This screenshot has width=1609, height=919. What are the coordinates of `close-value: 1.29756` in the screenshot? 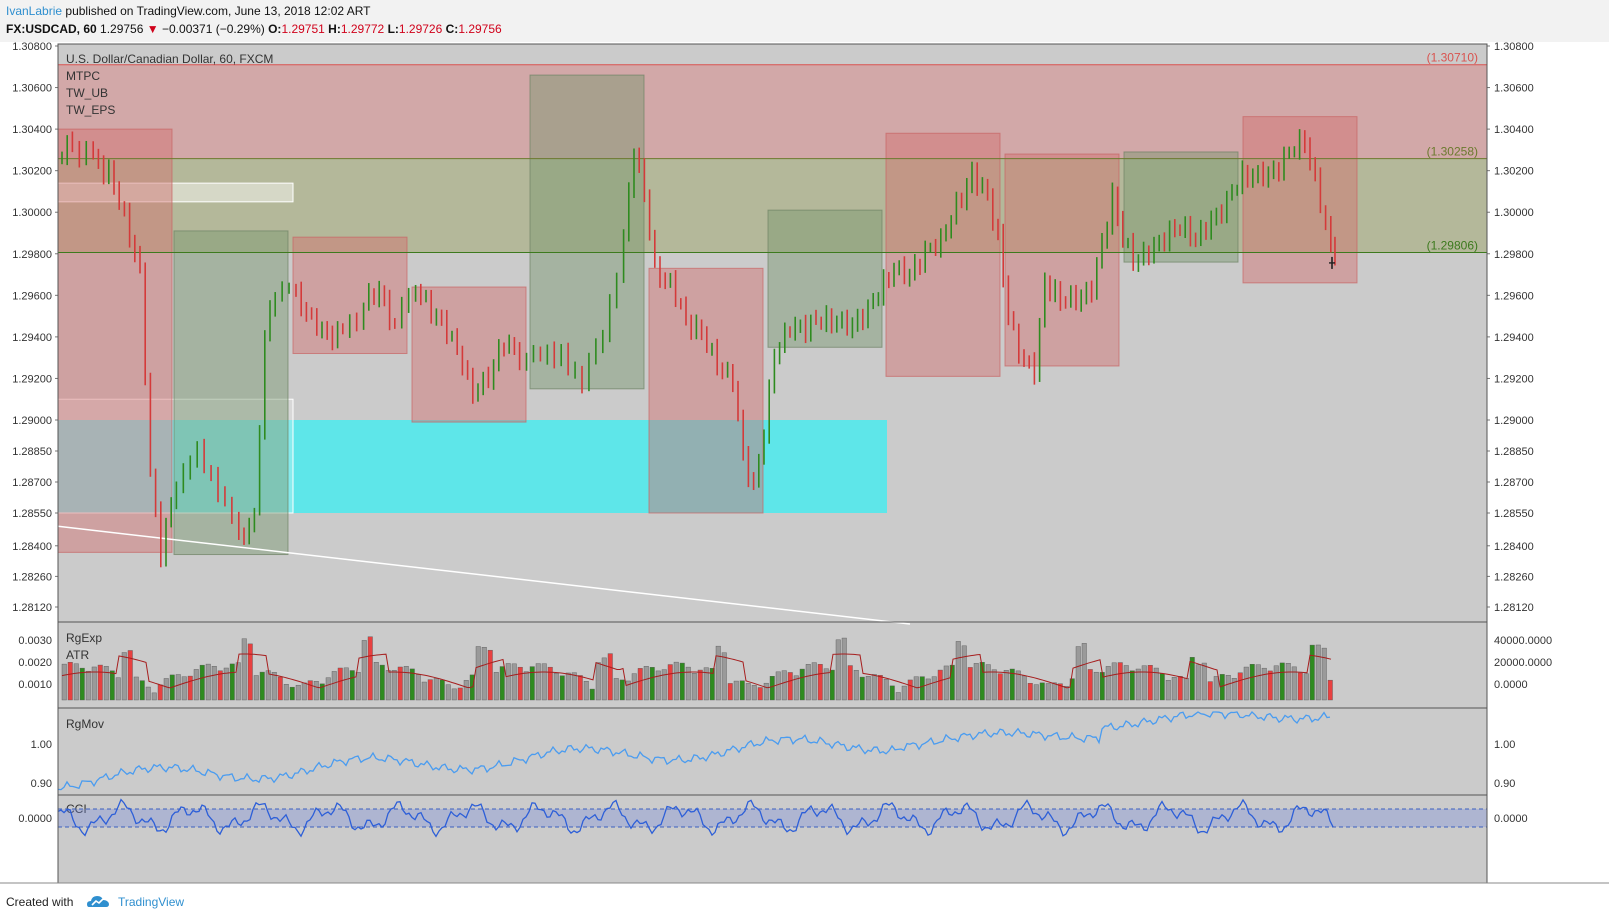 It's located at (480, 29).